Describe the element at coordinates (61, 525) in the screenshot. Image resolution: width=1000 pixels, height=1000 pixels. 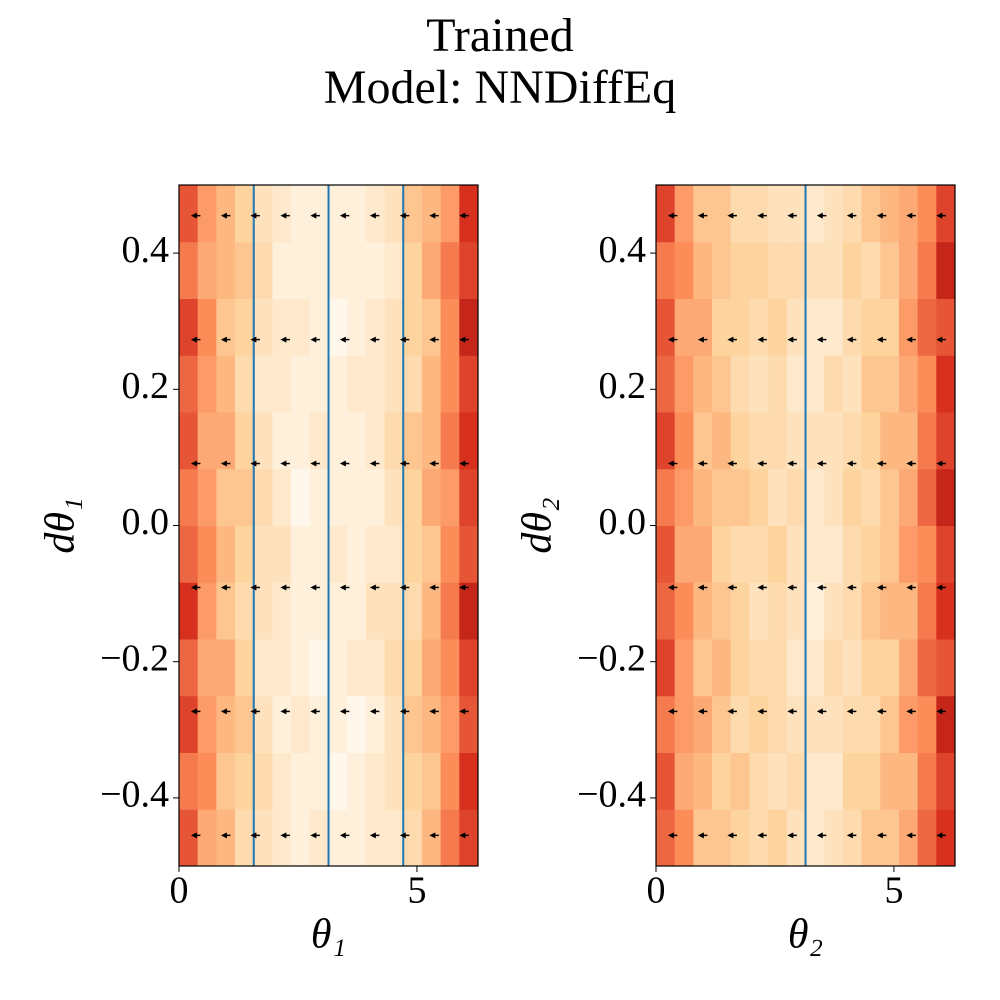
I see `y-axis-label: dθ₁` at that location.